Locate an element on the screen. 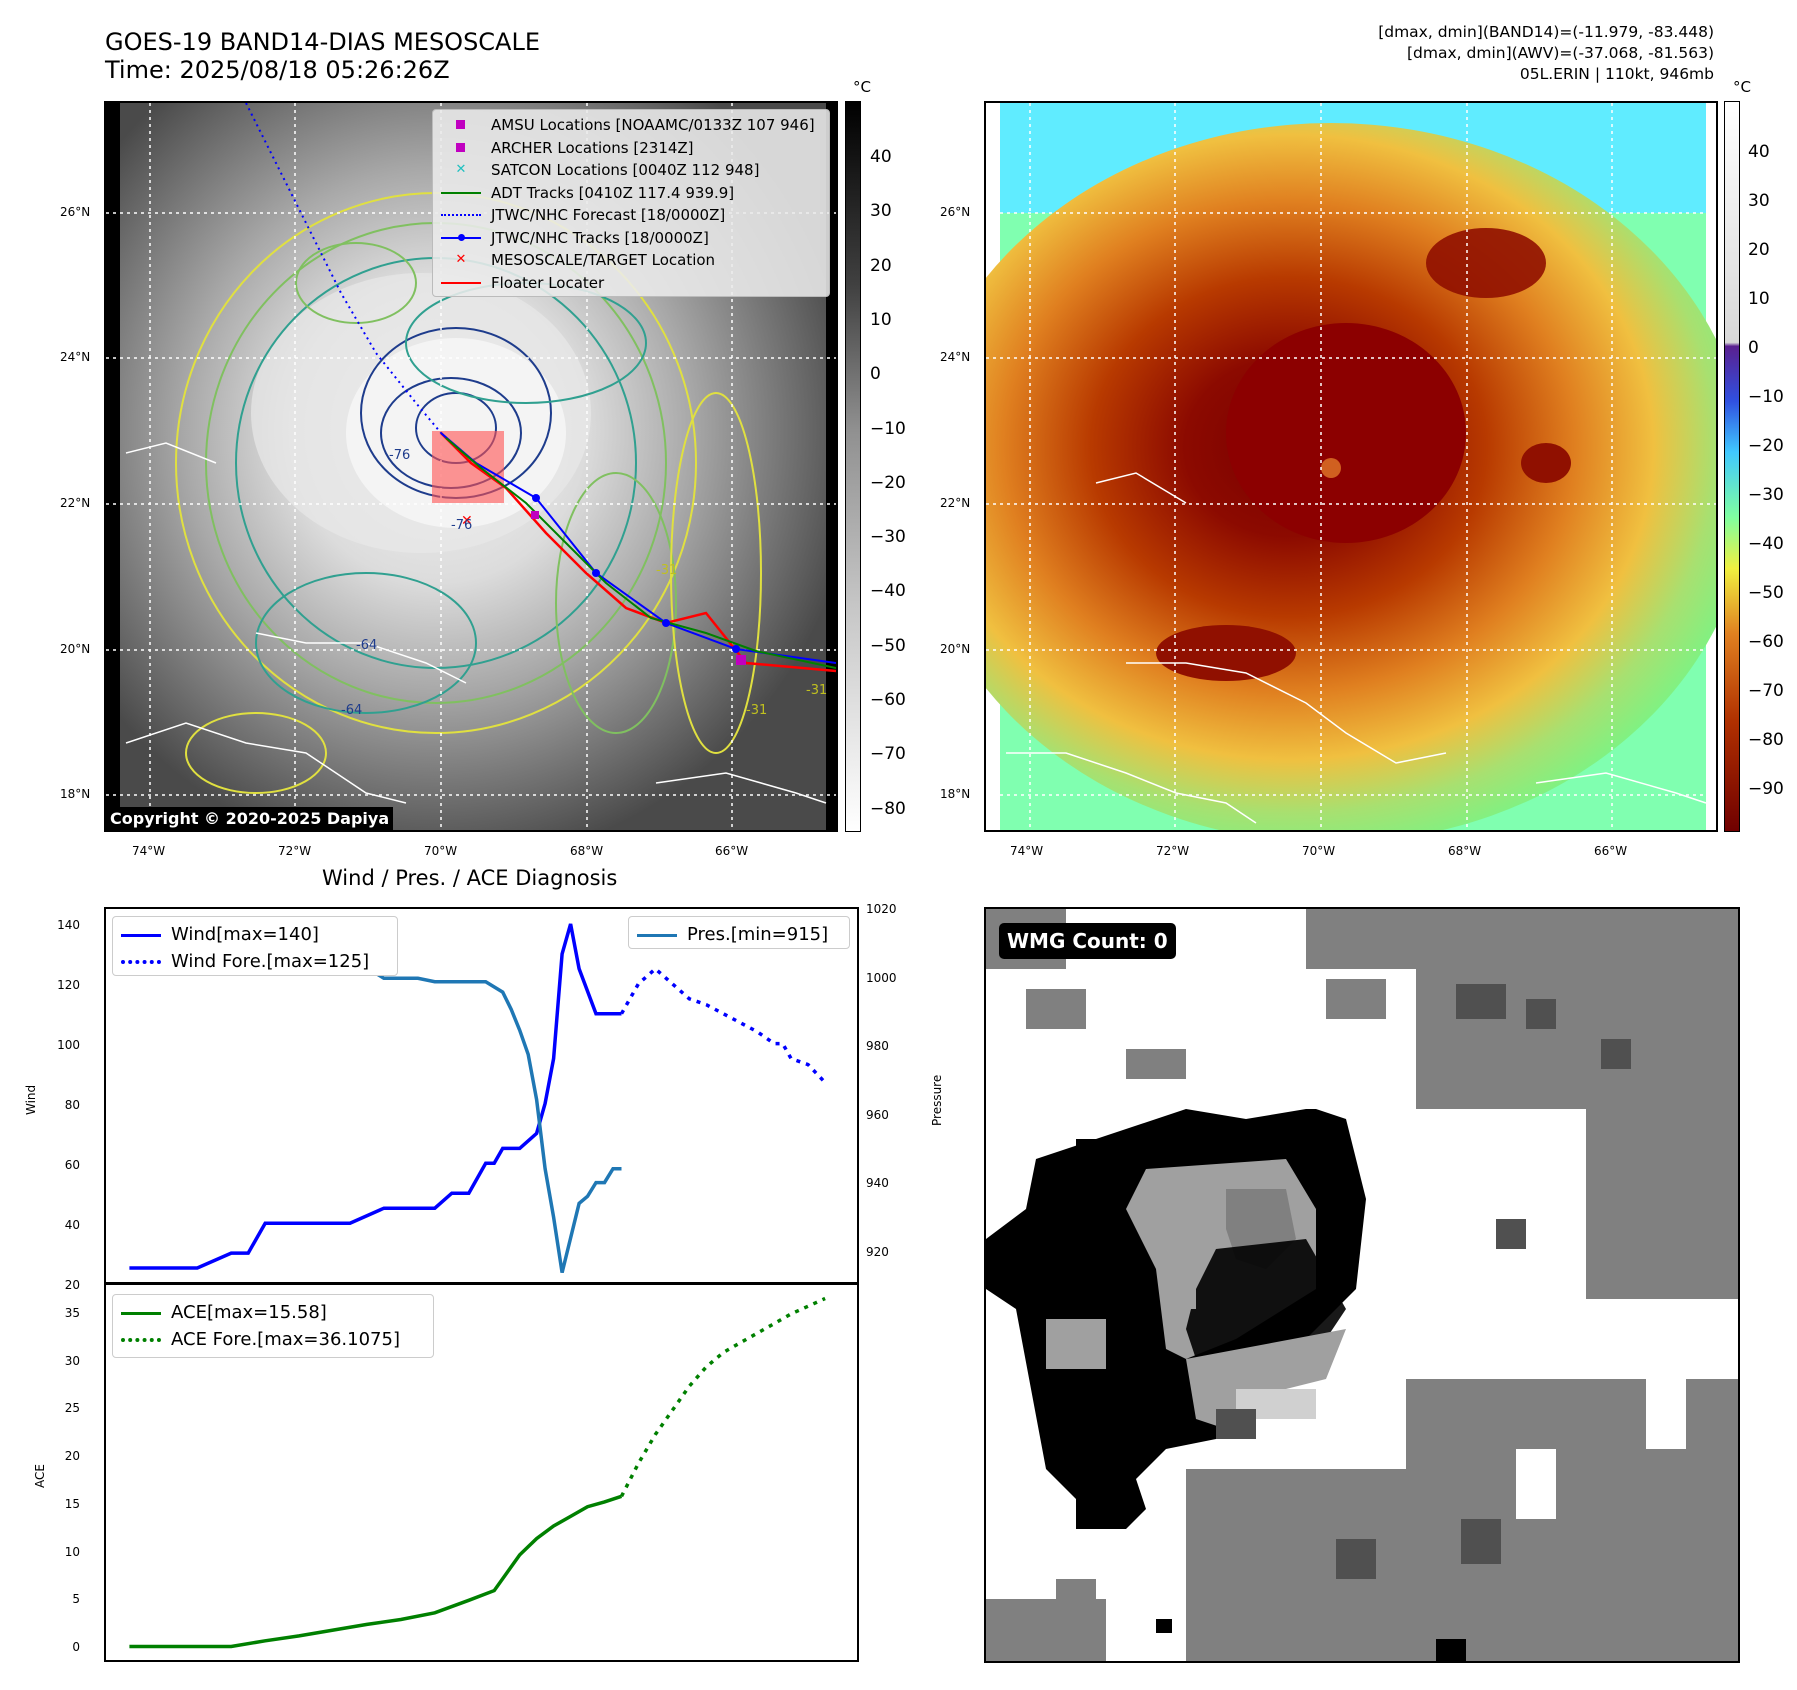 The width and height of the screenshot is (1797, 1690). legend-item-satcon: ✕ SATCON Locations [0040Z 112 948] is located at coordinates (607, 170).